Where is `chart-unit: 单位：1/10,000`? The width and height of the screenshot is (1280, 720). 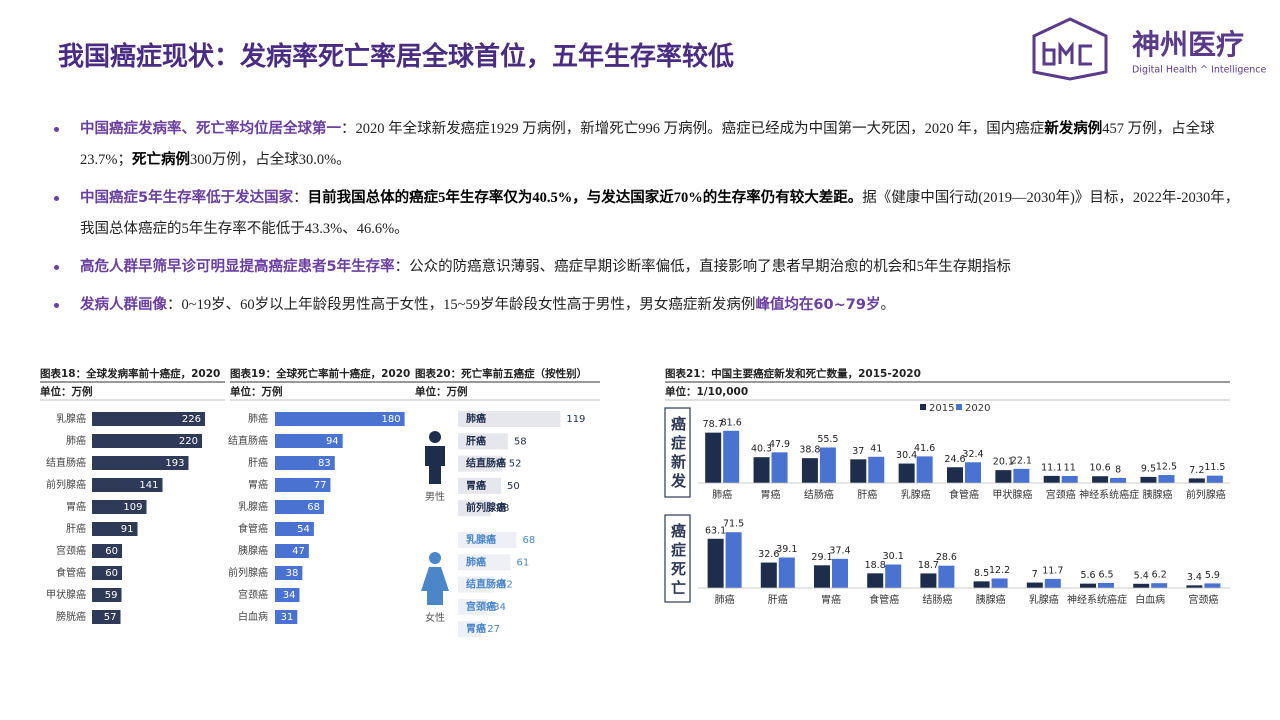 chart-unit: 单位：1/10,000 is located at coordinates (706, 391).